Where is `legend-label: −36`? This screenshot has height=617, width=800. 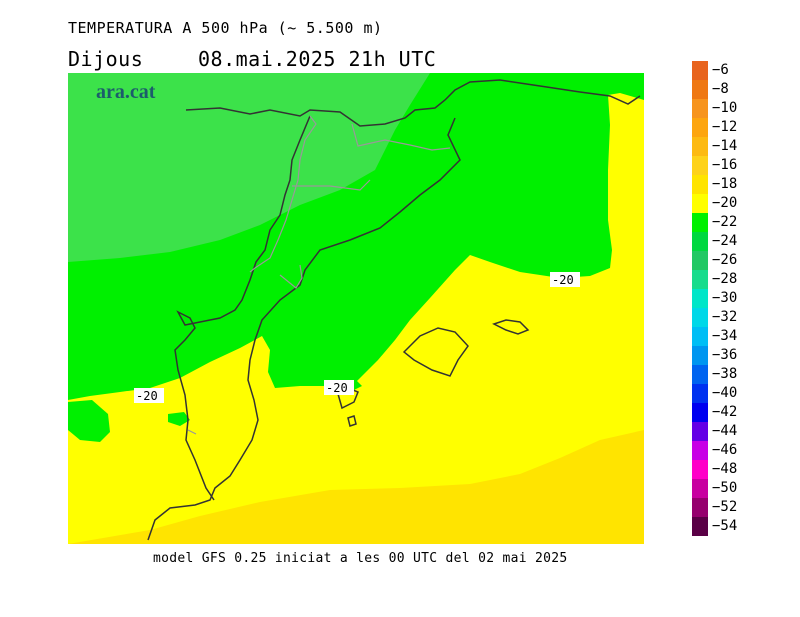
legend-label: −36 is located at coordinates (725, 355).